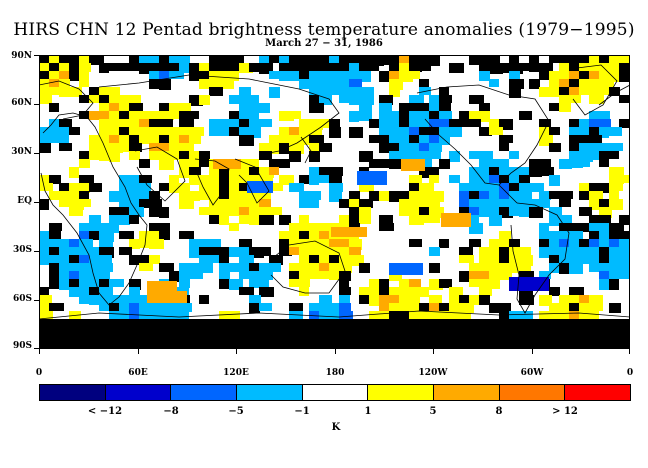  I want to click on australia-coast, so click(307, 267).